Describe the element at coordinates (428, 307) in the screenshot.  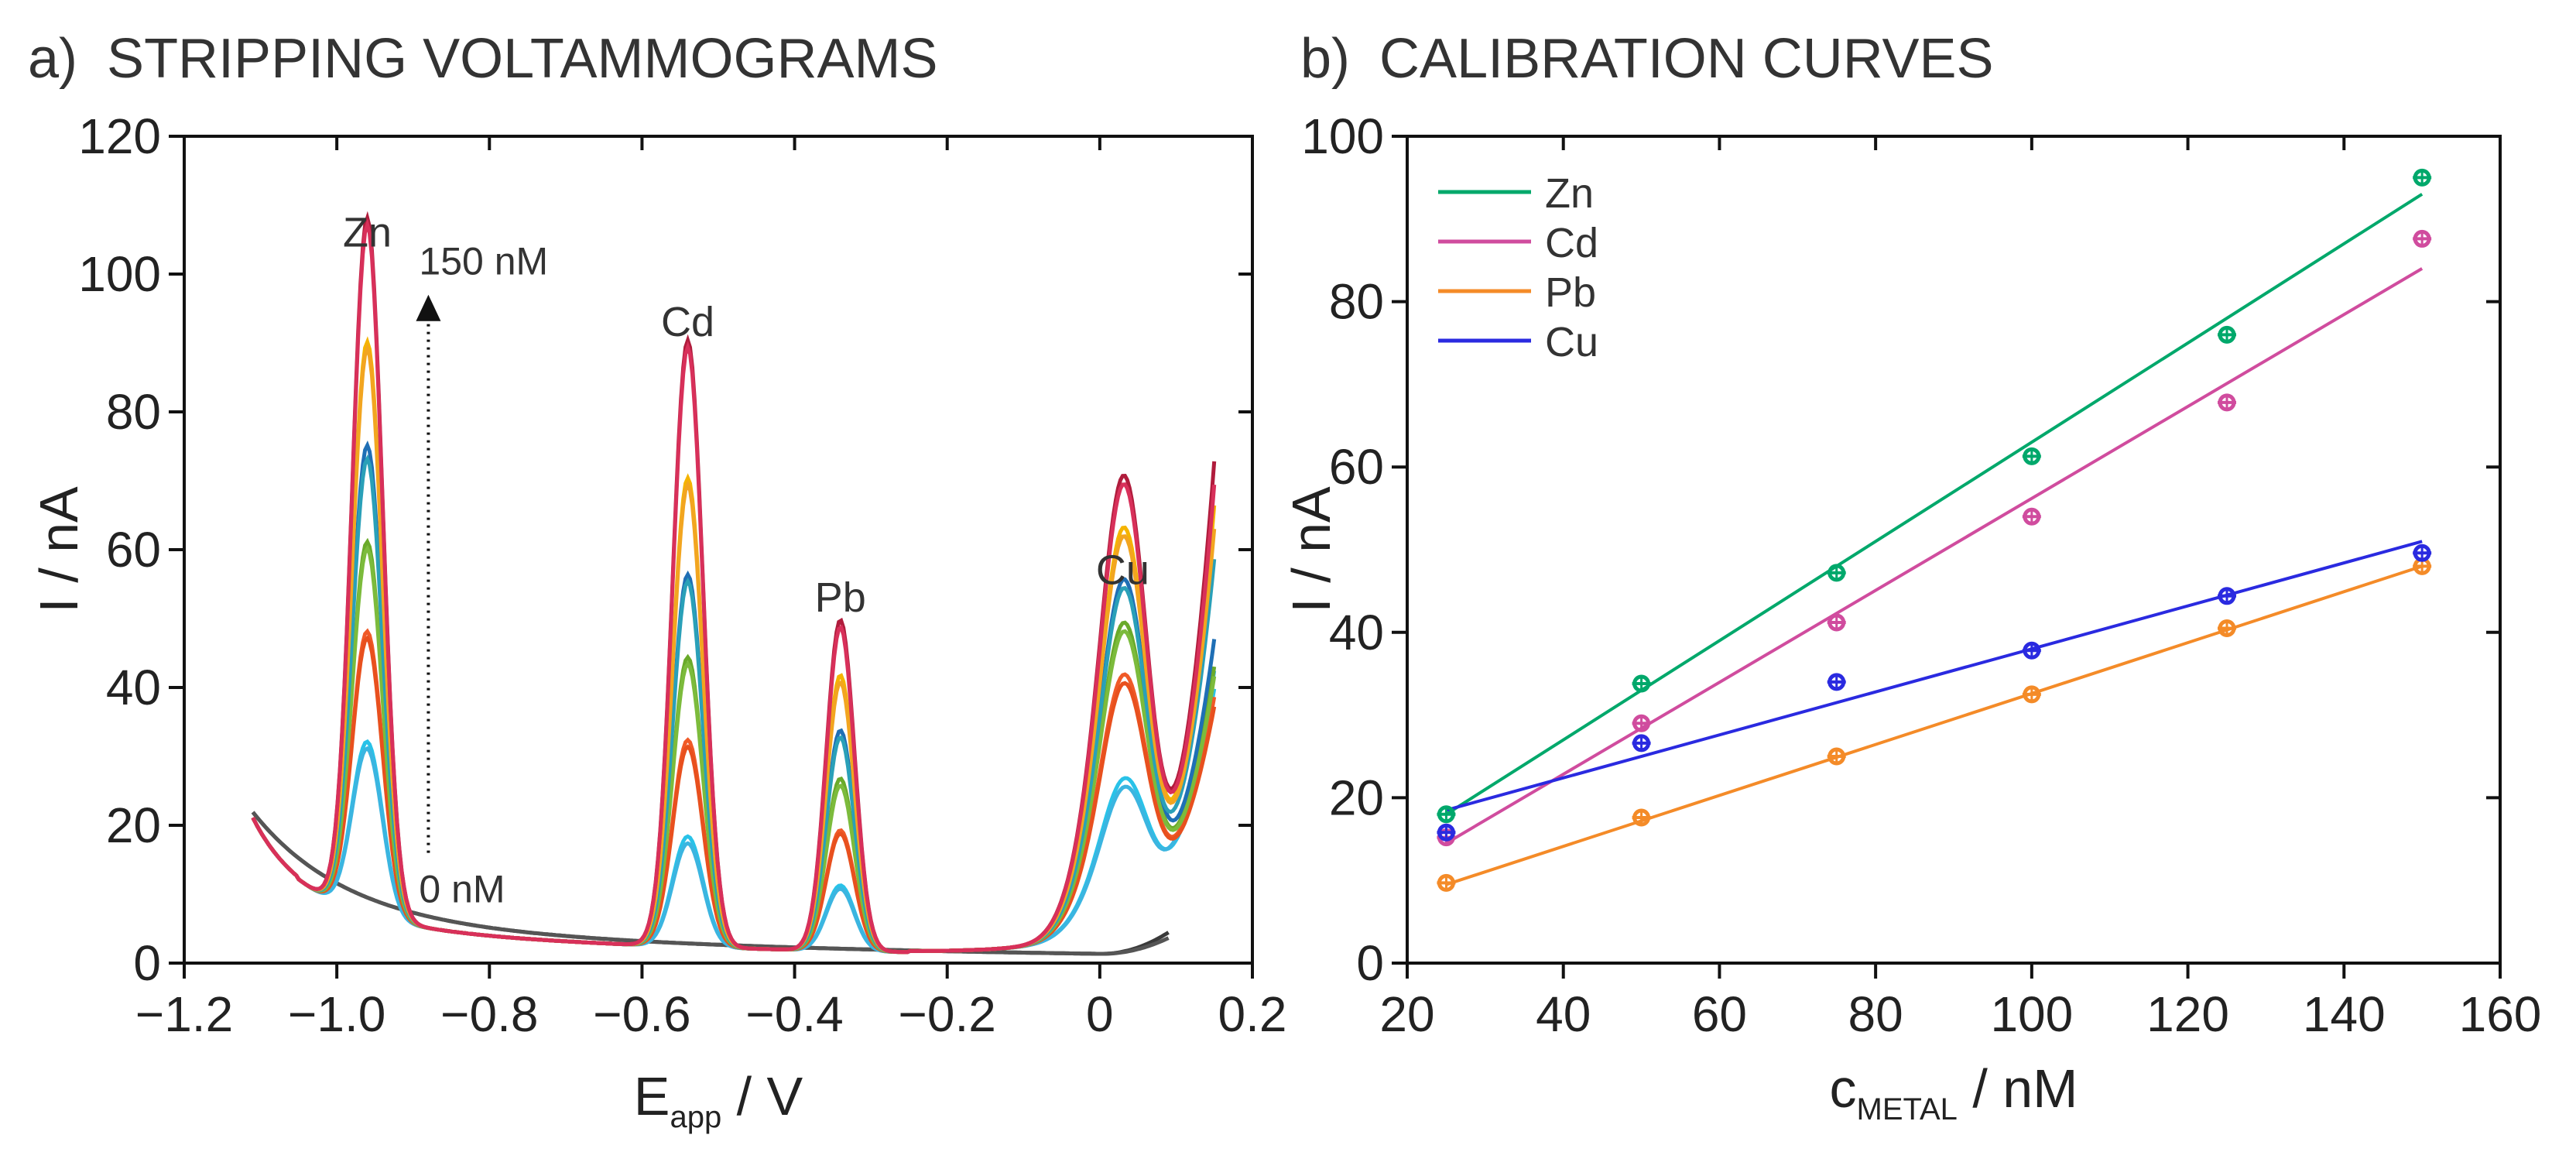
I see `concentration-arrow-head` at that location.